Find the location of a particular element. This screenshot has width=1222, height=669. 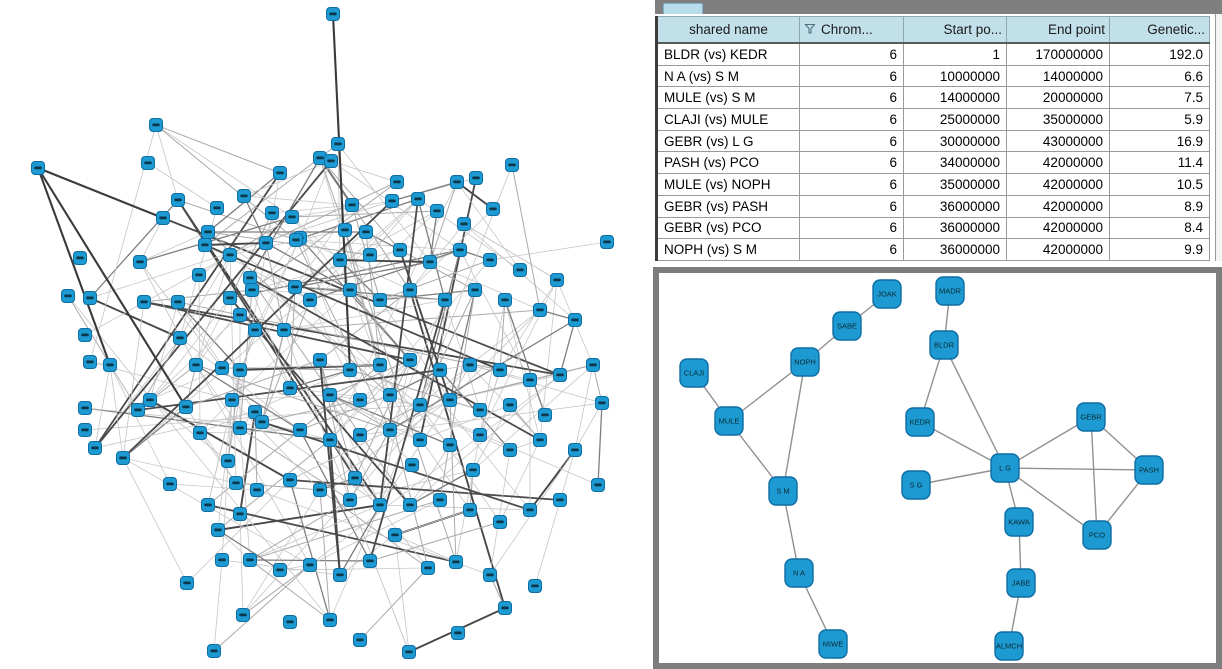

cell-value: 11.4 is located at coordinates (1159, 163).